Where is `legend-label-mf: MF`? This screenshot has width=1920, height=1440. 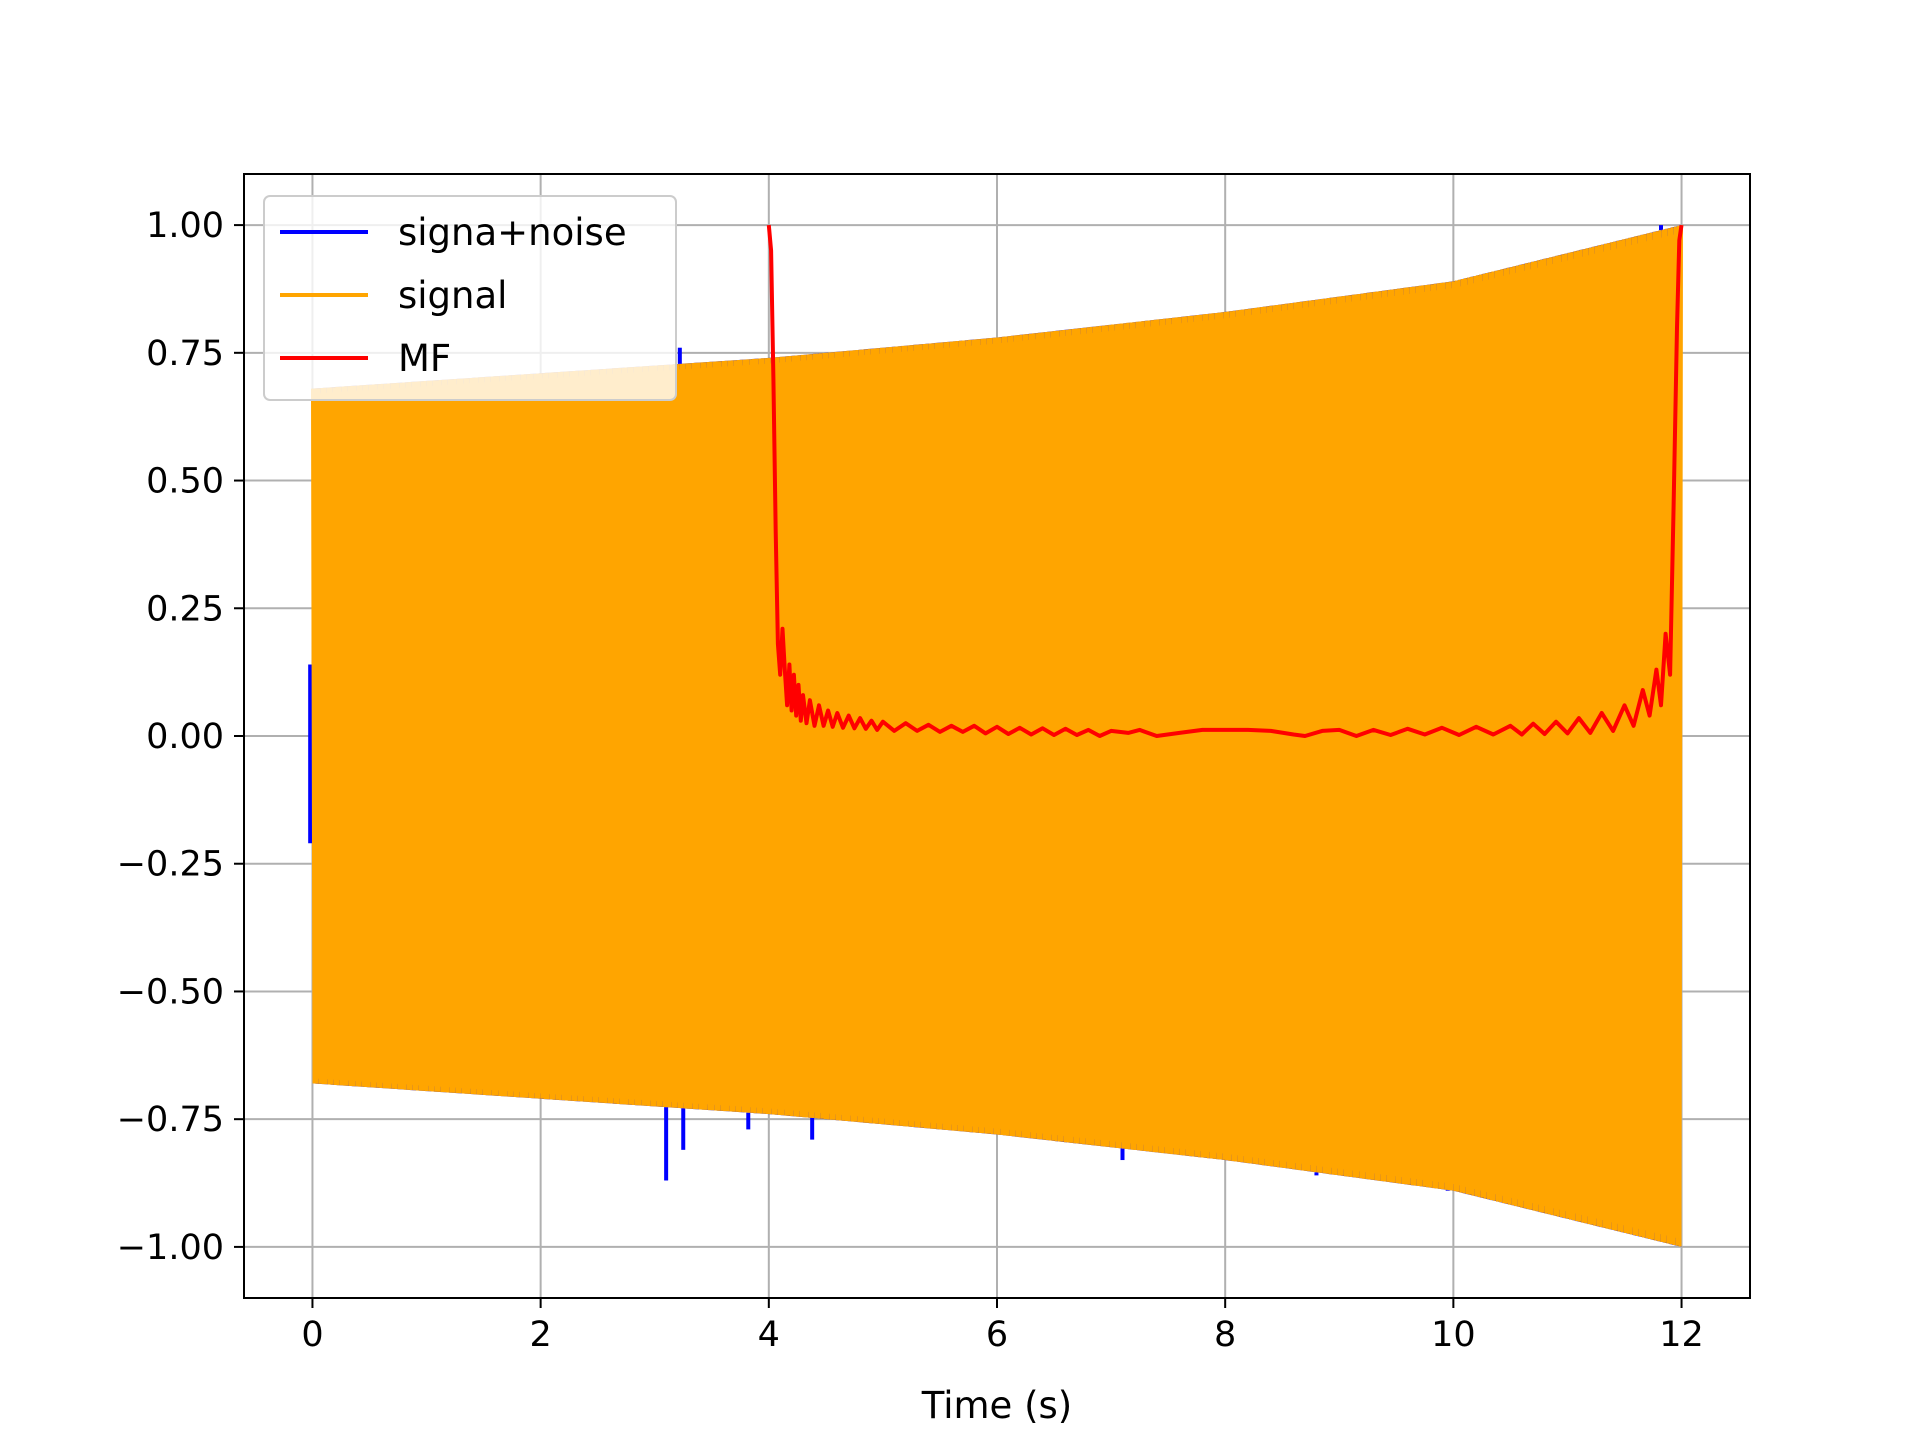
legend-label-mf: MF is located at coordinates (424, 358).